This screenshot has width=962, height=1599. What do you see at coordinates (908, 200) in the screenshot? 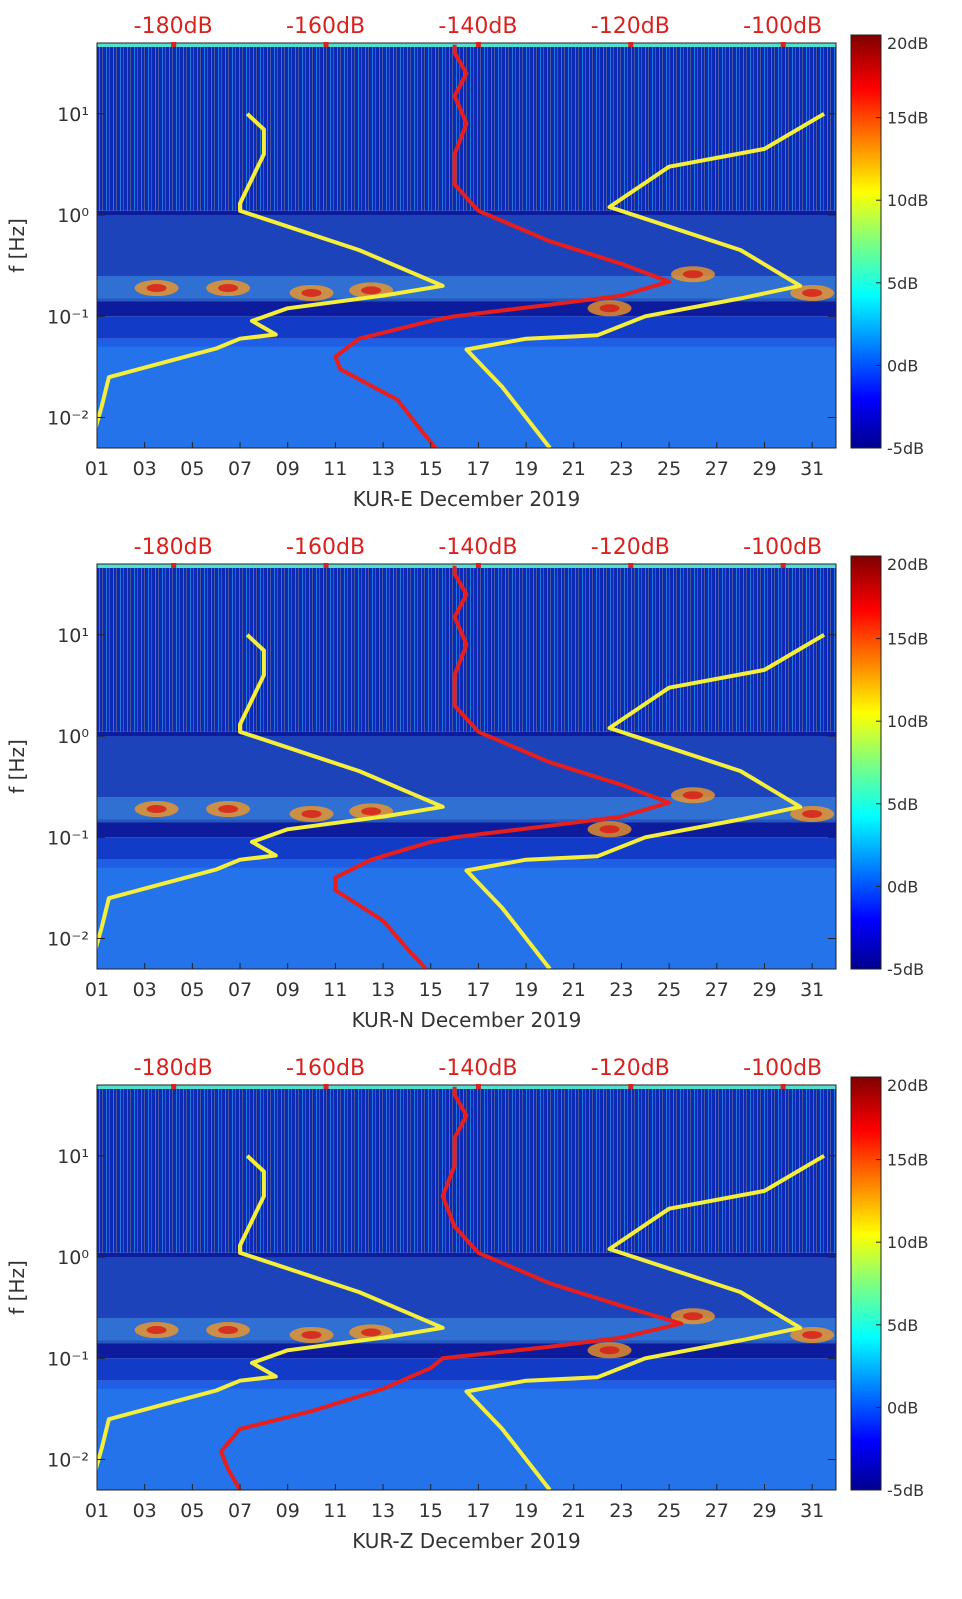
I see `colorbar-tick-label: 10dB` at bounding box center [908, 200].